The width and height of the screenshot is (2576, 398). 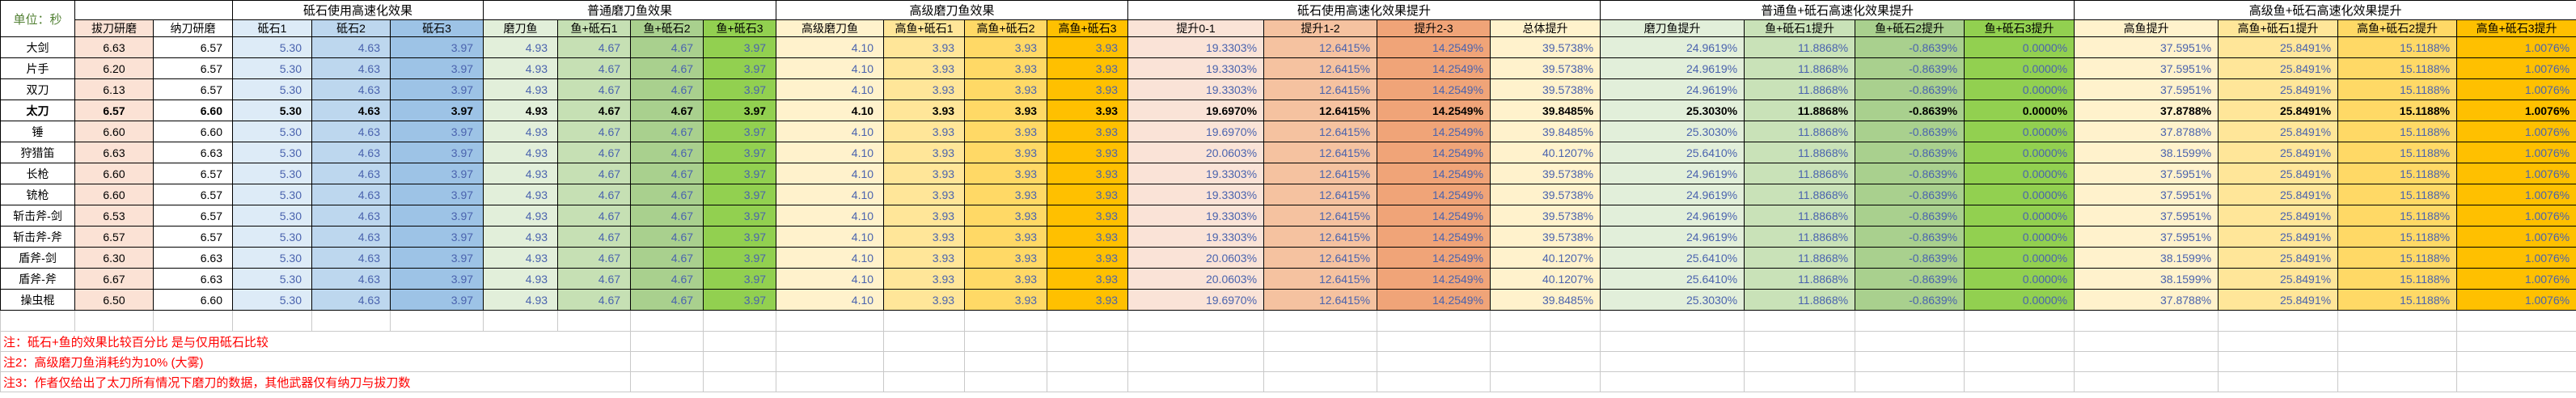 What do you see at coordinates (114, 68) in the screenshot?
I see `value-cell: 6.20` at bounding box center [114, 68].